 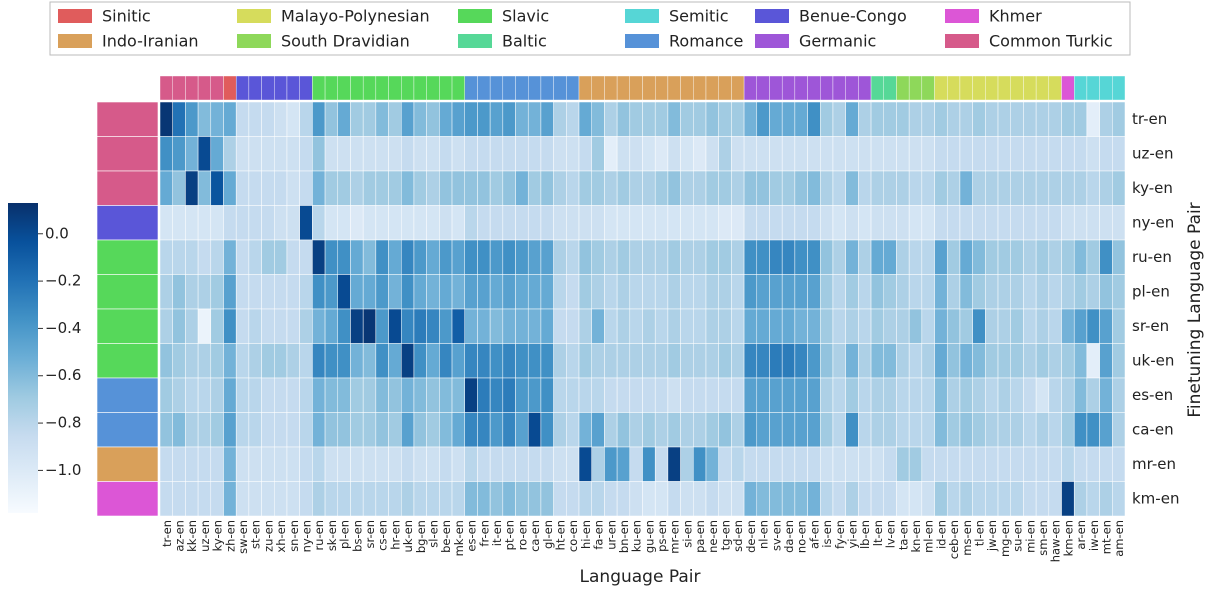 What do you see at coordinates (611, 535) in the screenshot?
I see `x-tick-label: ur-en` at bounding box center [611, 535].